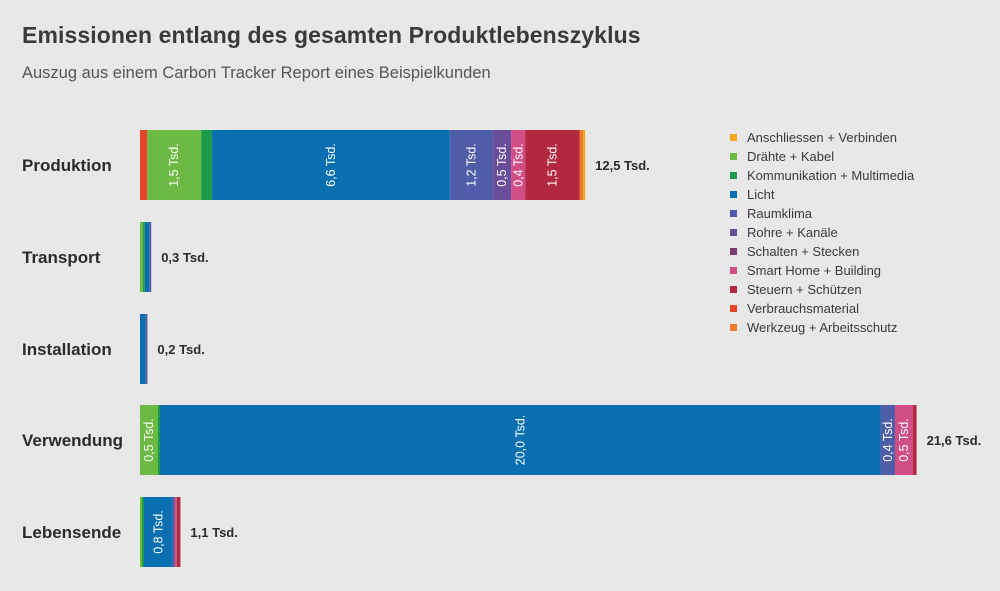 This screenshot has height=591, width=1000. Describe the element at coordinates (213, 532) in the screenshot. I see `total-label: 1,1 Tsd.` at that location.